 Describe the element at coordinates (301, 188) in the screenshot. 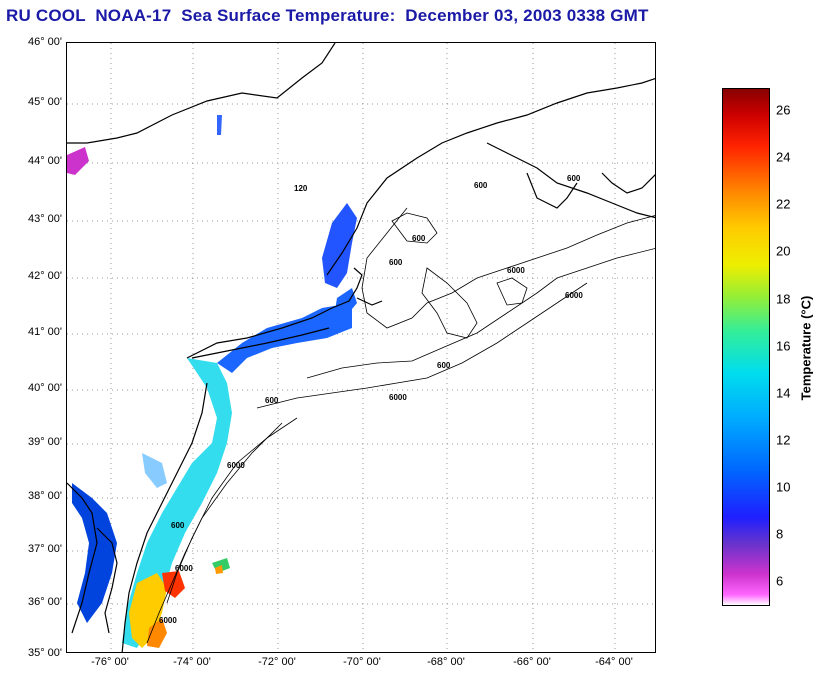

I see `contour-label: 120` at that location.